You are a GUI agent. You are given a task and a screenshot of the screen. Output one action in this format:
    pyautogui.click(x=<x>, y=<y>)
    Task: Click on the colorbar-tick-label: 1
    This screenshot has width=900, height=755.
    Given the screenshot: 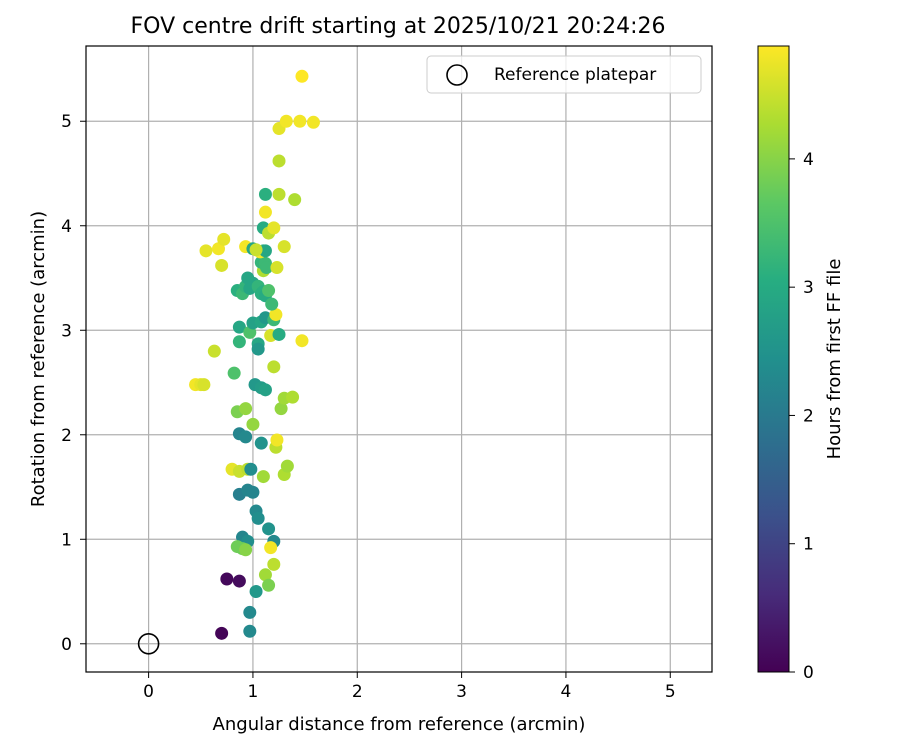 What is the action you would take?
    pyautogui.click(x=808, y=545)
    